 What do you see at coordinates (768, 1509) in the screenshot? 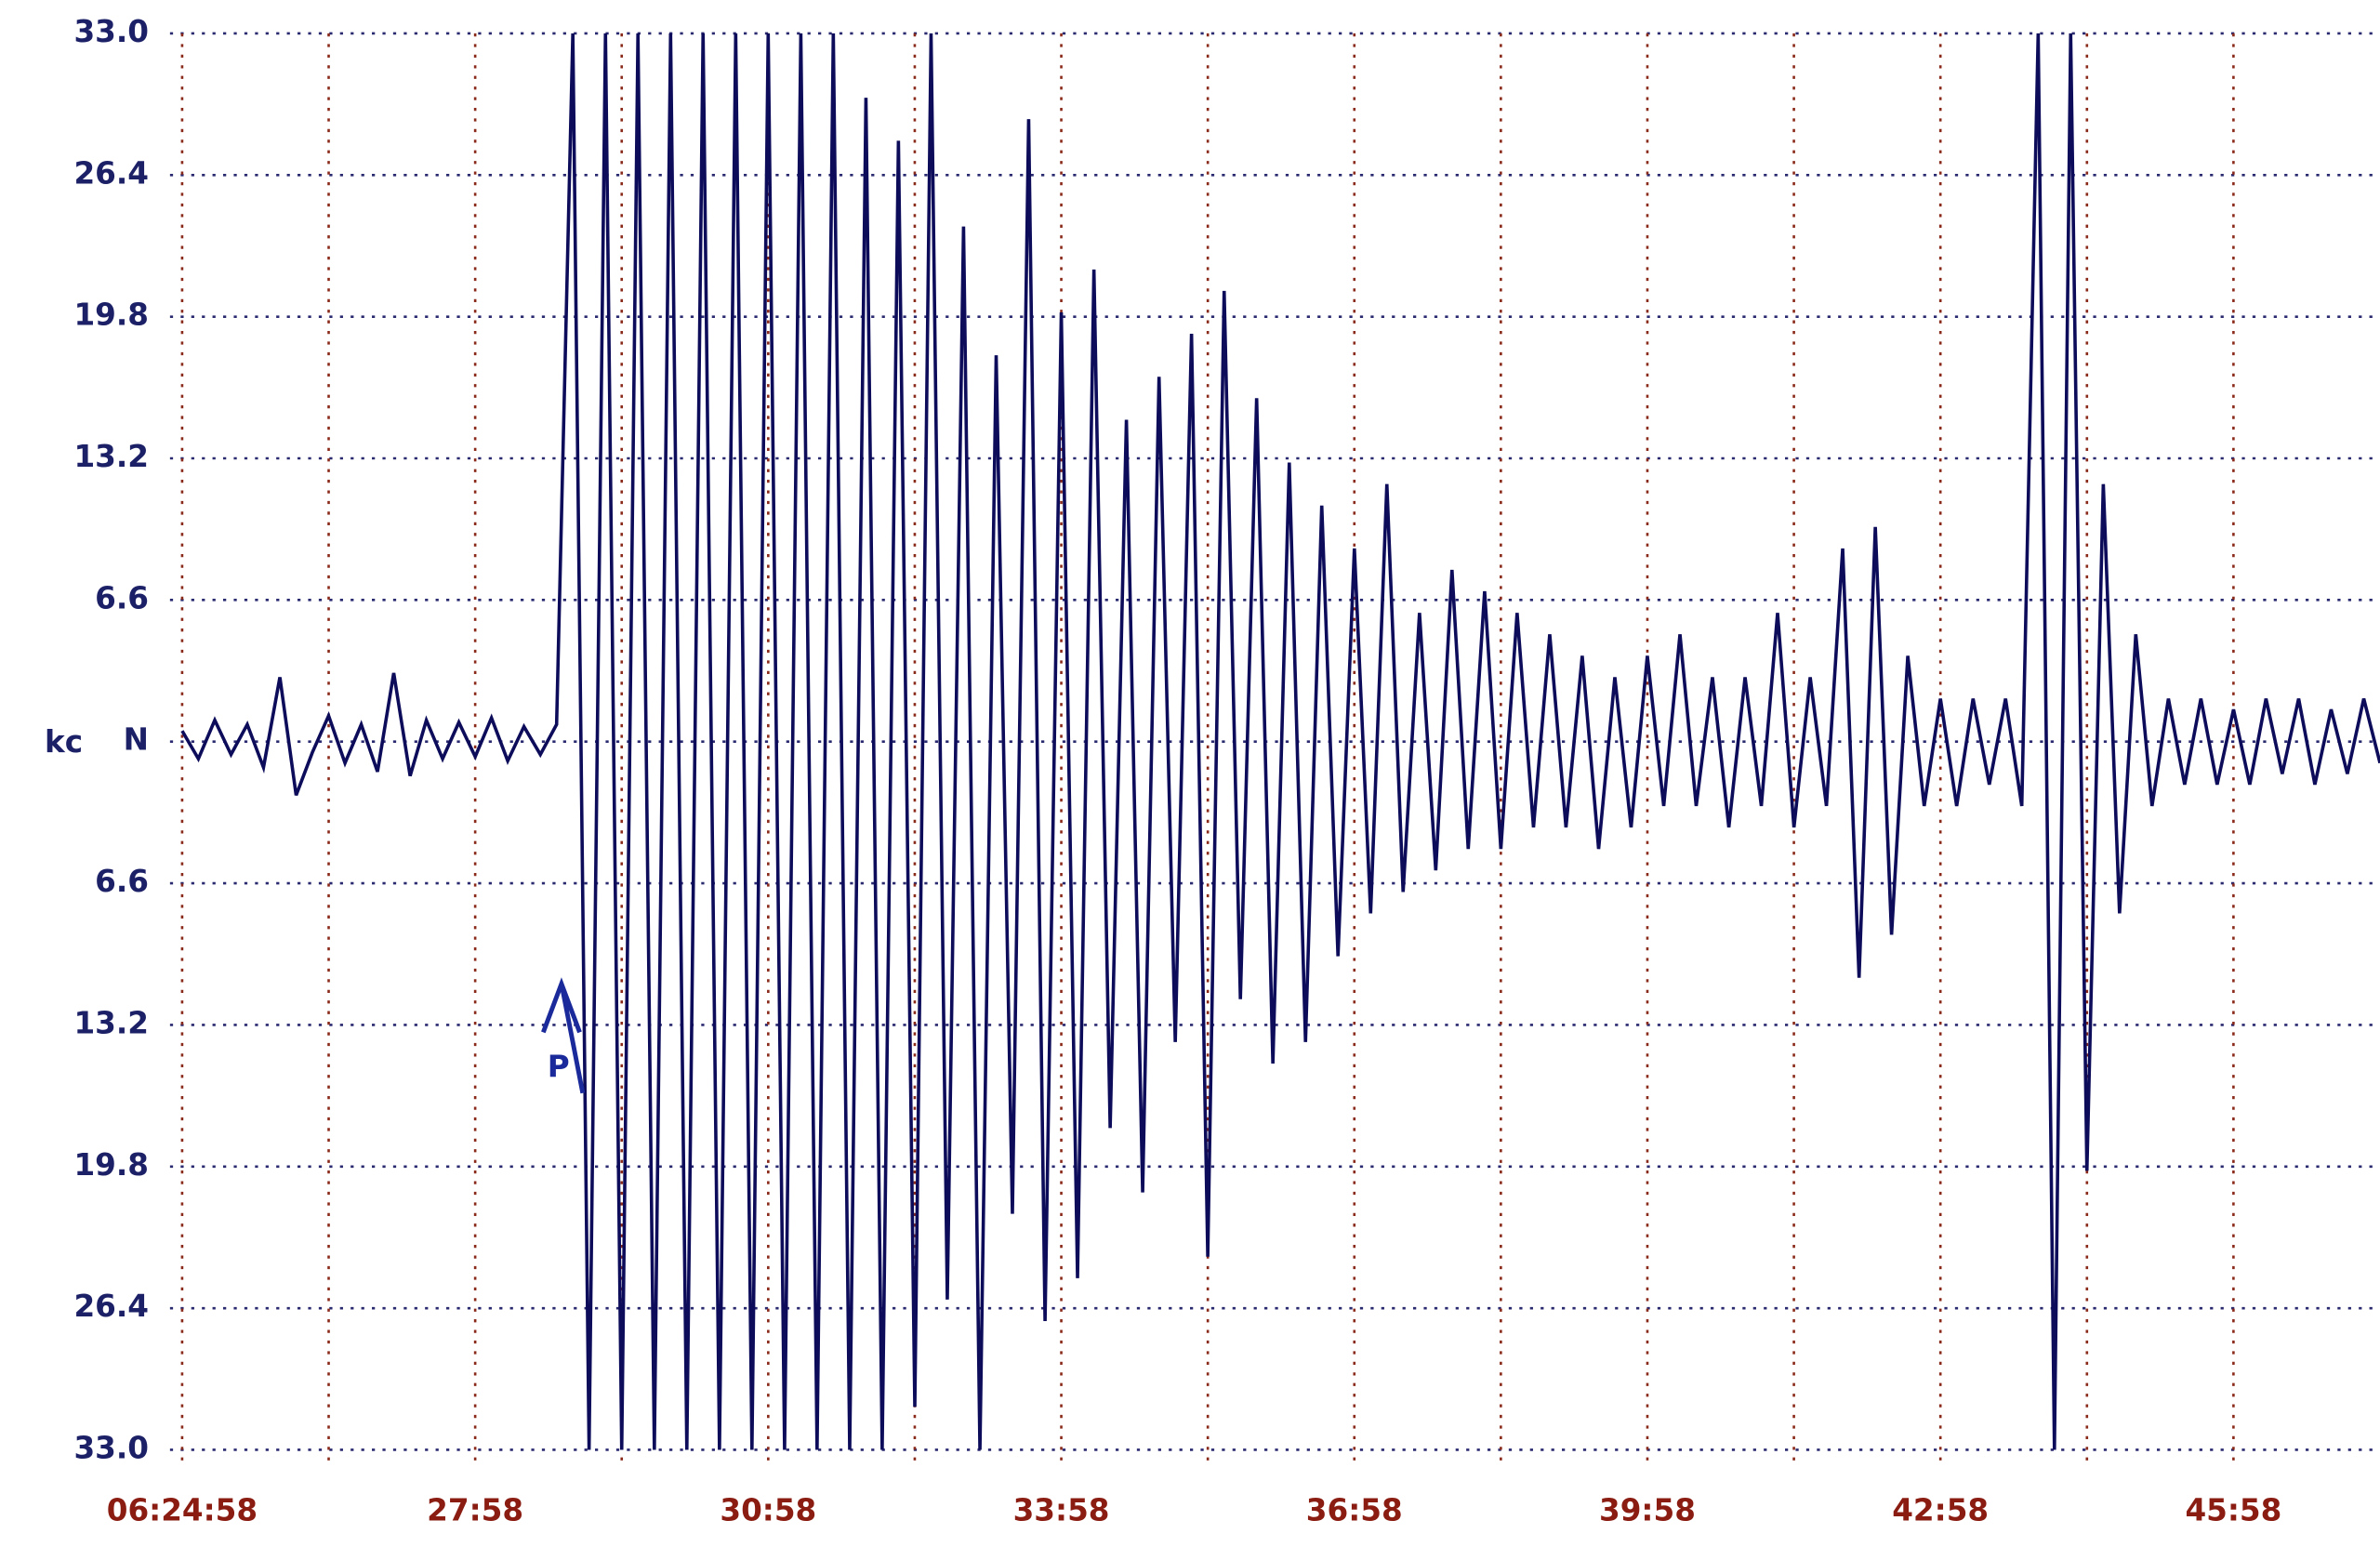
I see `x-tick-label: 30:58` at bounding box center [768, 1509].